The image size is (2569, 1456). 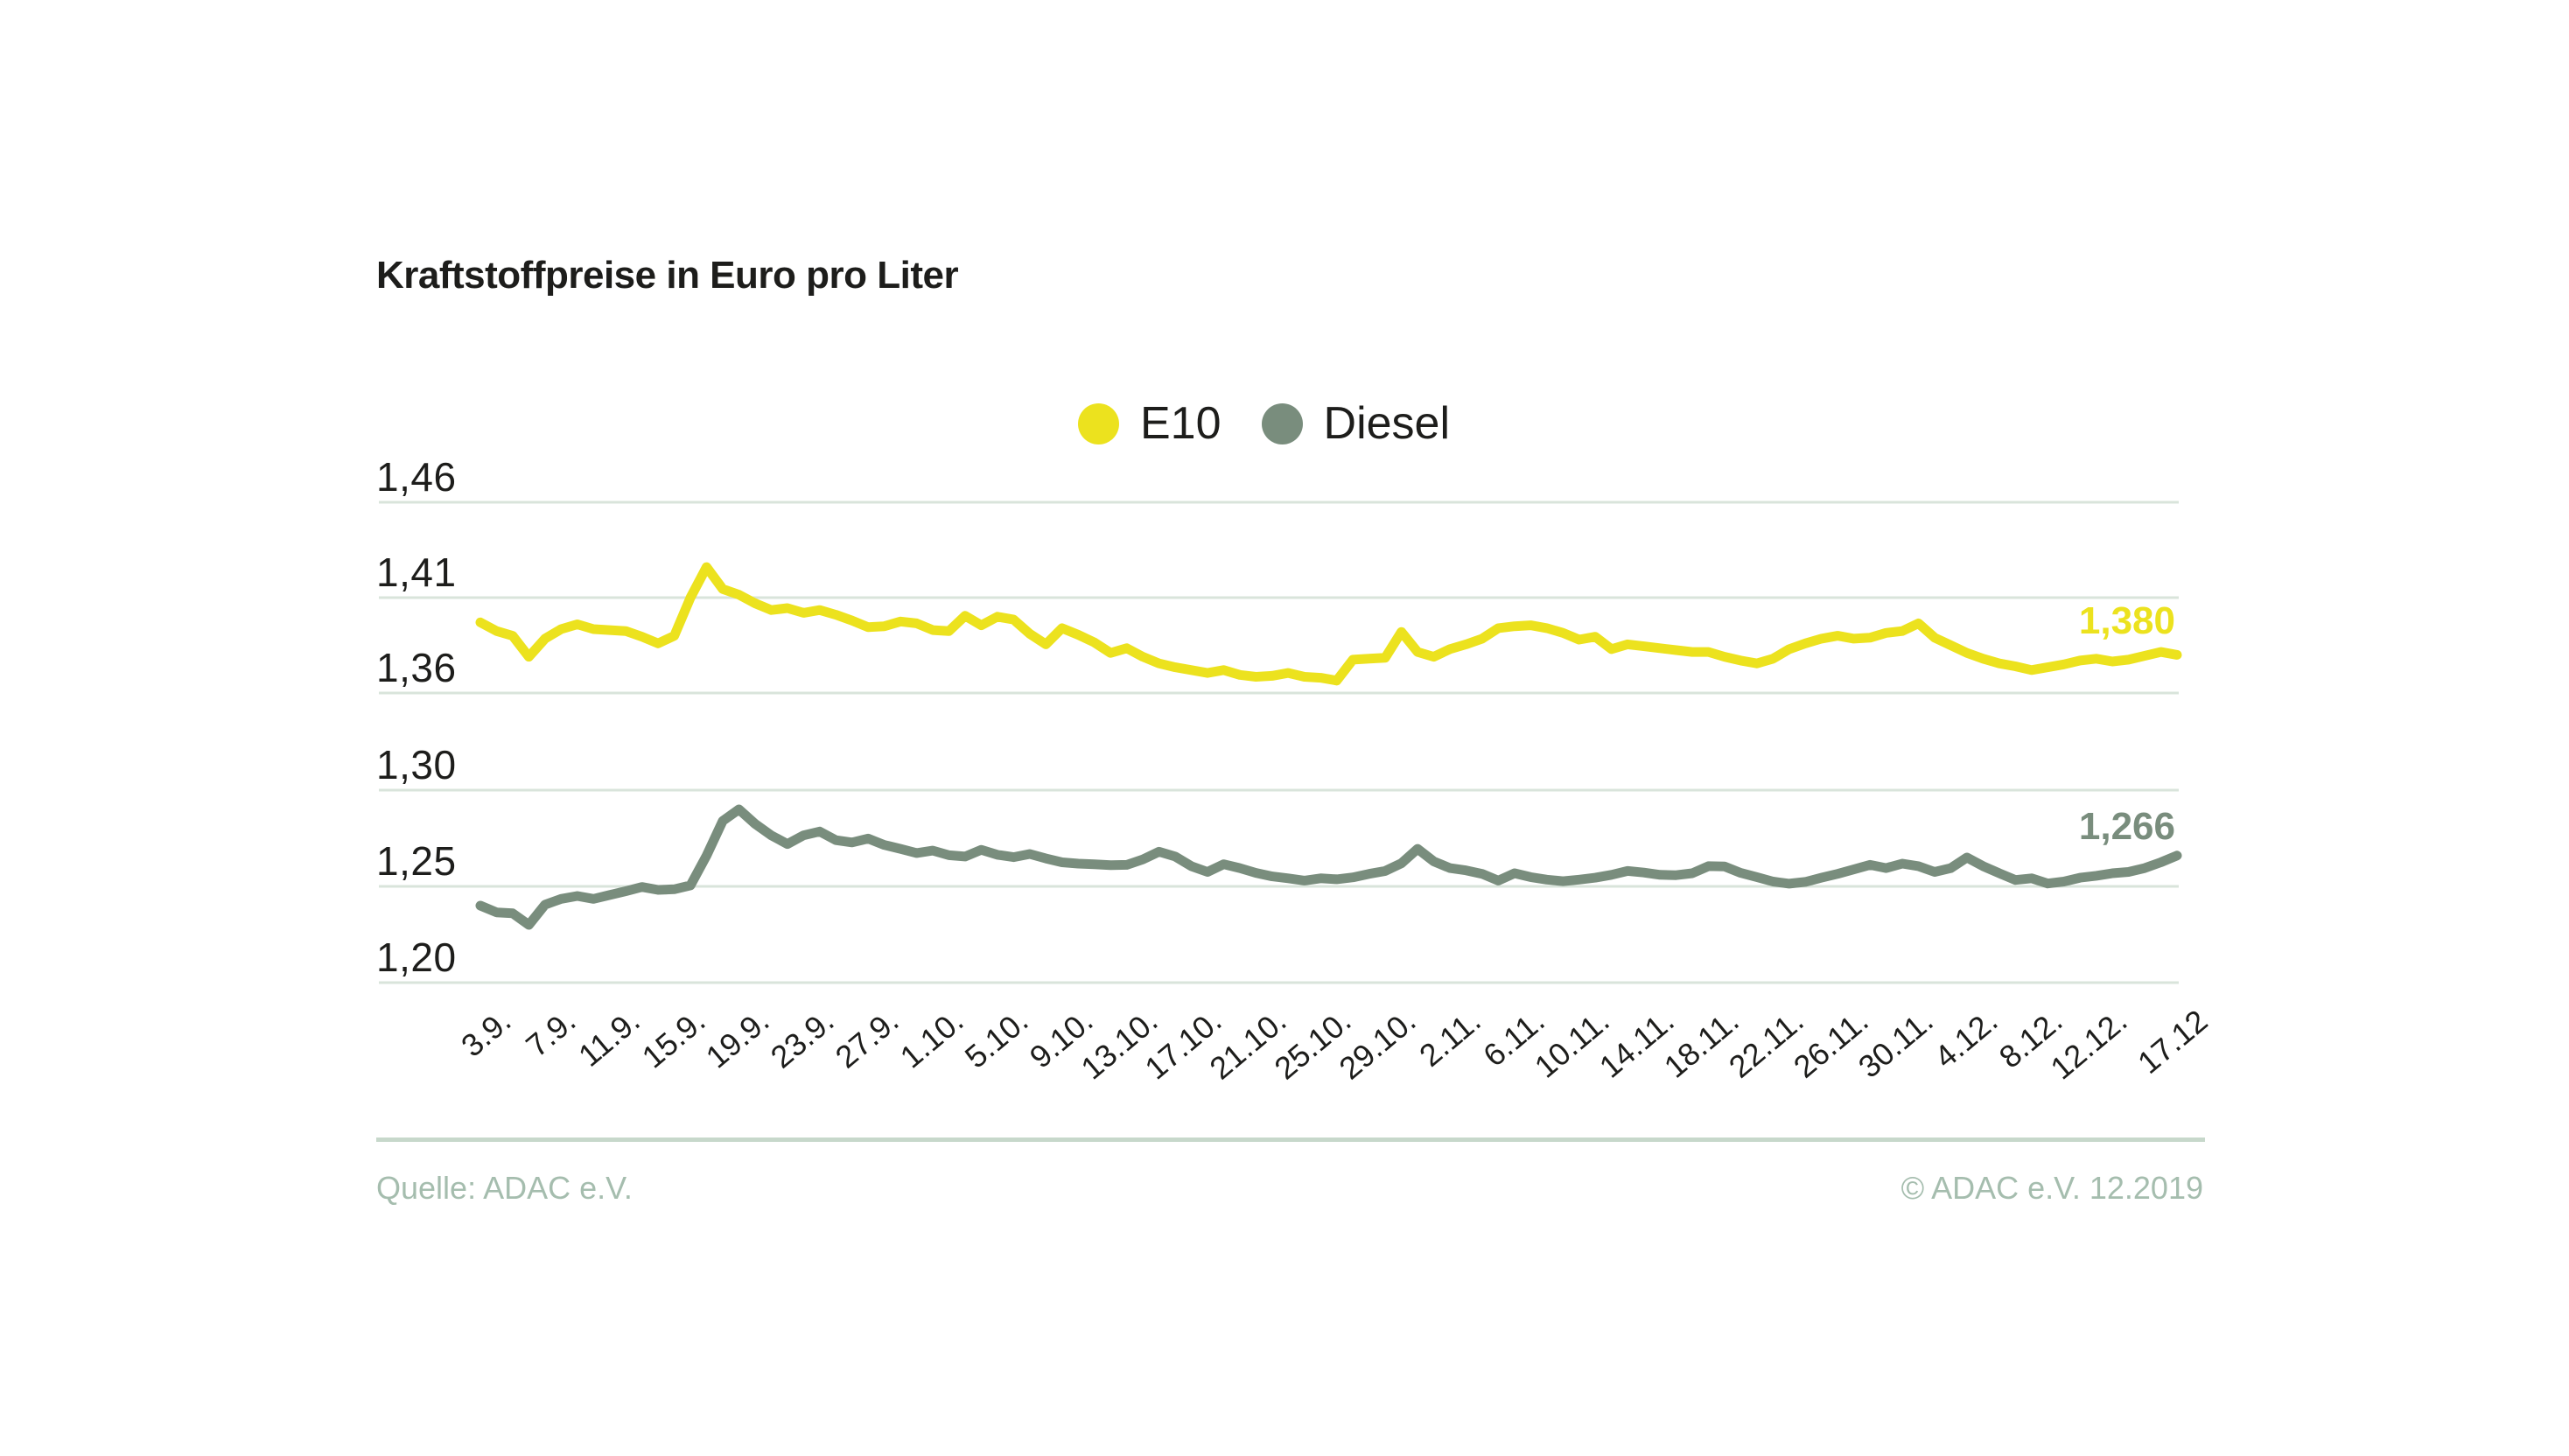 I want to click on y-axis-label: 1,30, so click(x=416, y=765).